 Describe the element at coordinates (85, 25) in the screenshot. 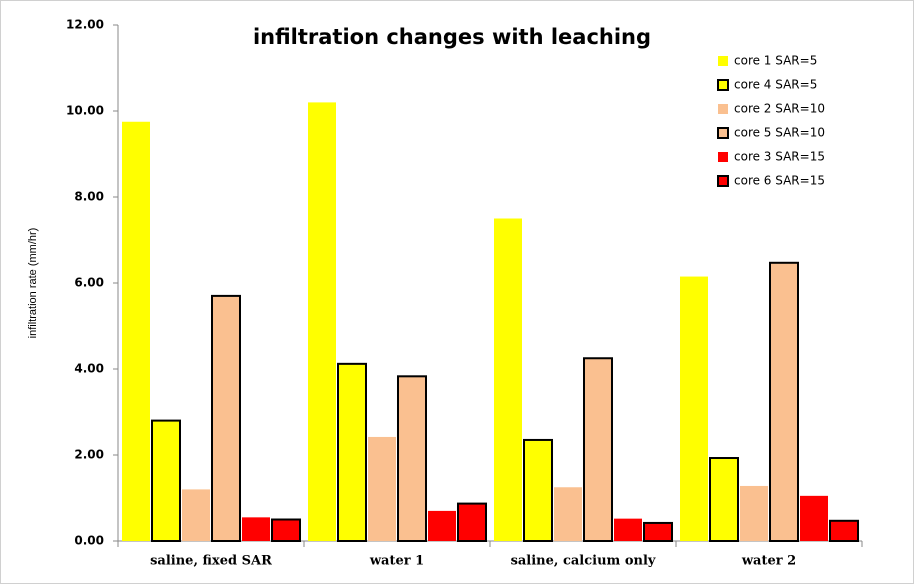

I see `y-tick-label: 12.00` at that location.